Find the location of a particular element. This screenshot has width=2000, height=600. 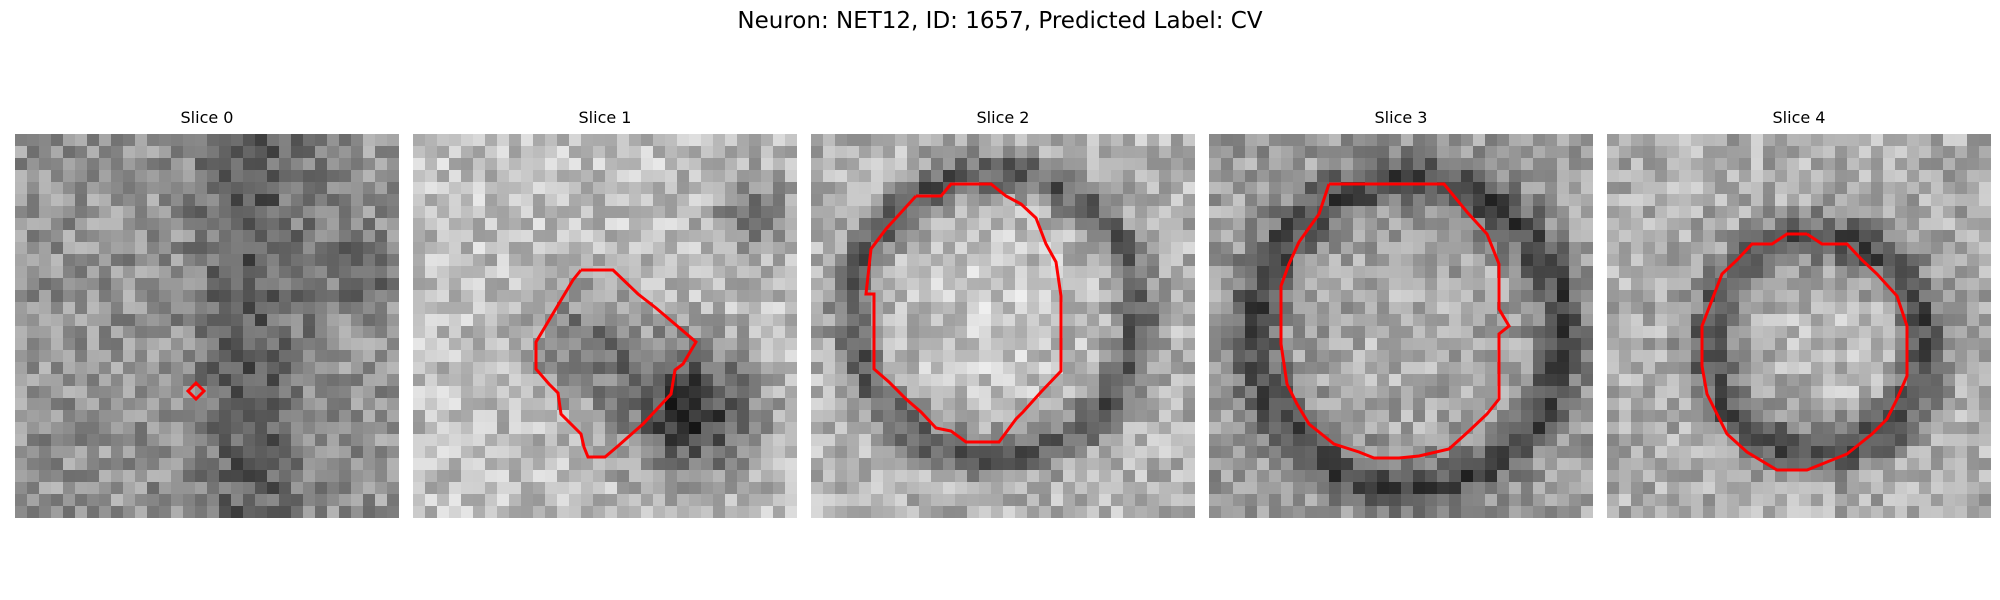

slice-panel-2: Slice 2 is located at coordinates (1003, 312).